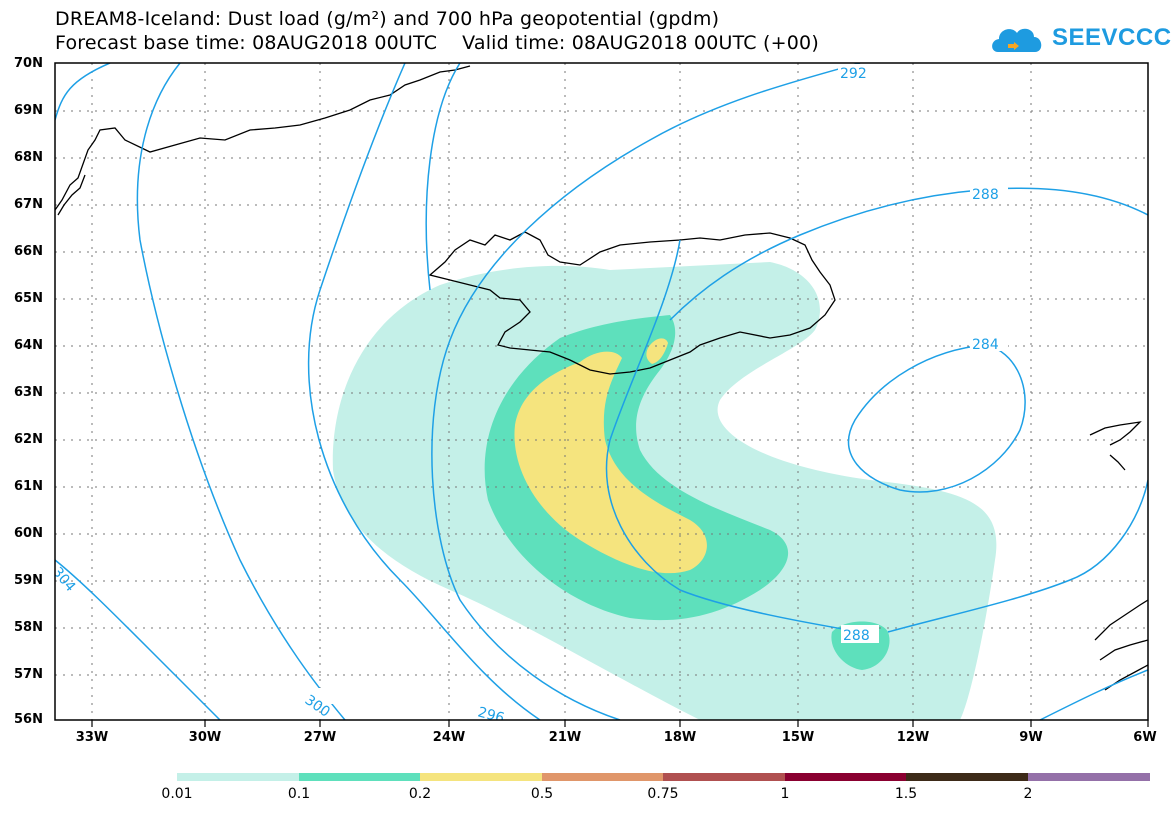  Describe the element at coordinates (913, 737) in the screenshot. I see `lon-label: 12W` at that location.